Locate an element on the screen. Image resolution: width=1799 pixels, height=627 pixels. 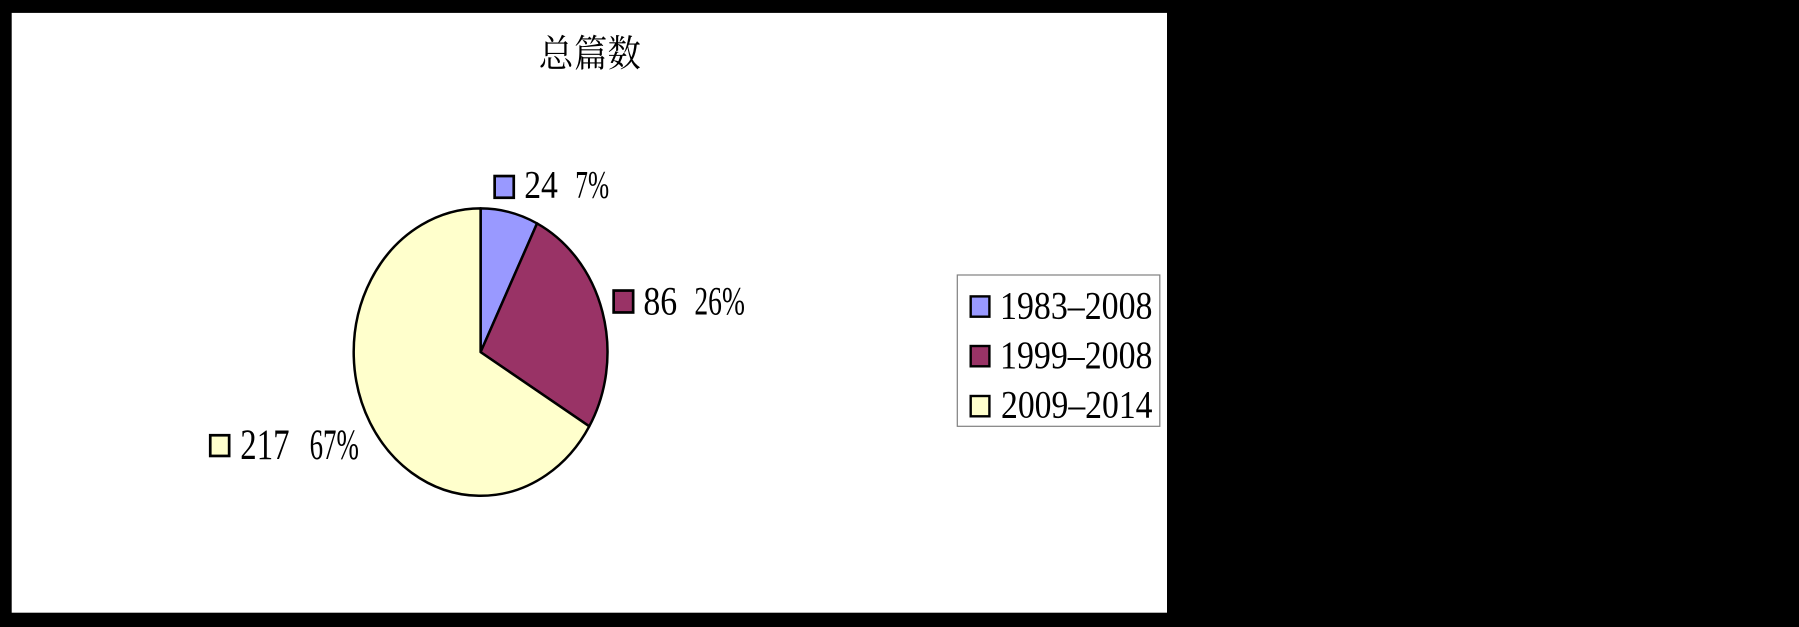
svg-text: 2009–2014 is located at coordinates (1077, 404).